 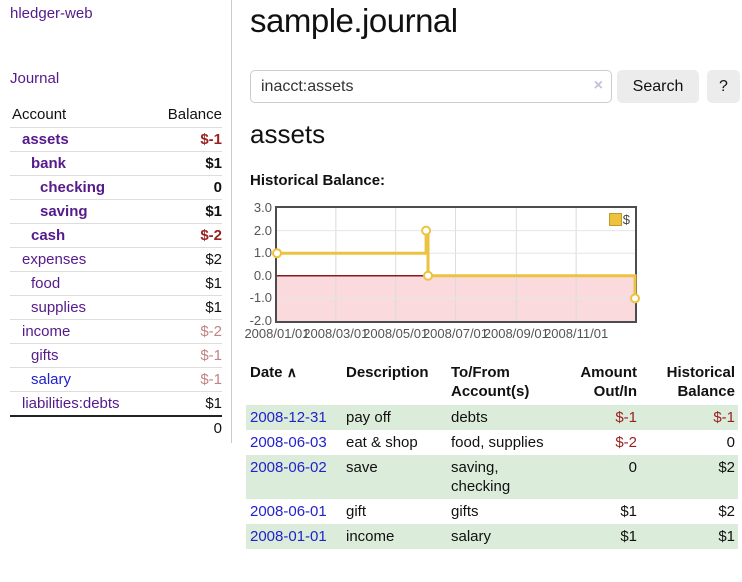 I want to click on x-axis-tick-label: 2008/01/01, so click(x=277, y=333).